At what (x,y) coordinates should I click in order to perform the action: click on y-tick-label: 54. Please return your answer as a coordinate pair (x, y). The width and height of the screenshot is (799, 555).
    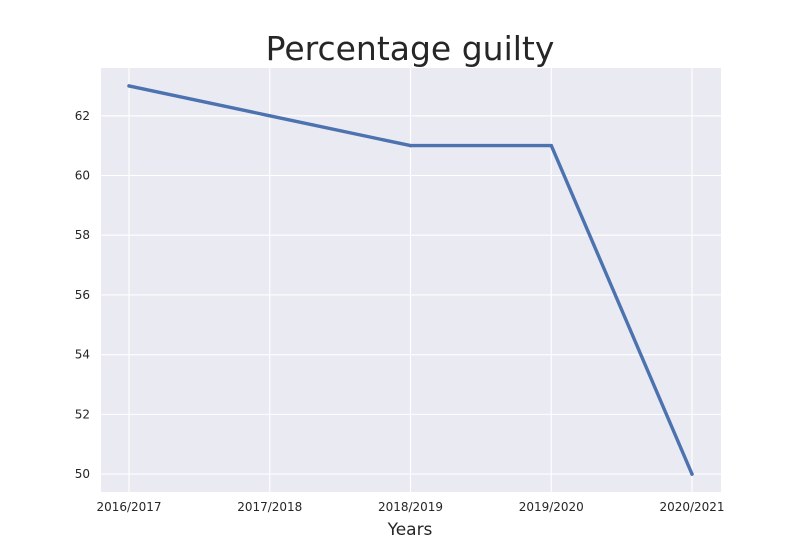
    Looking at the image, I should click on (82, 355).